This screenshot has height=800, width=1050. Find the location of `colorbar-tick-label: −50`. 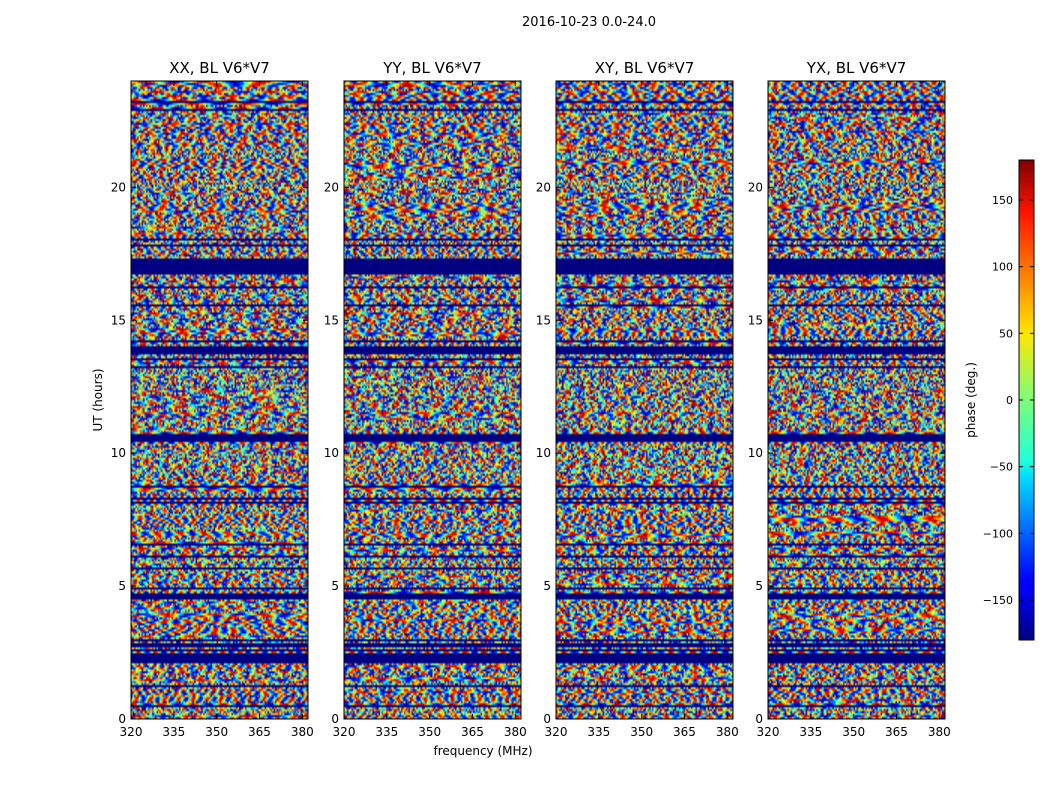

colorbar-tick-label: −50 is located at coordinates (1001, 467).